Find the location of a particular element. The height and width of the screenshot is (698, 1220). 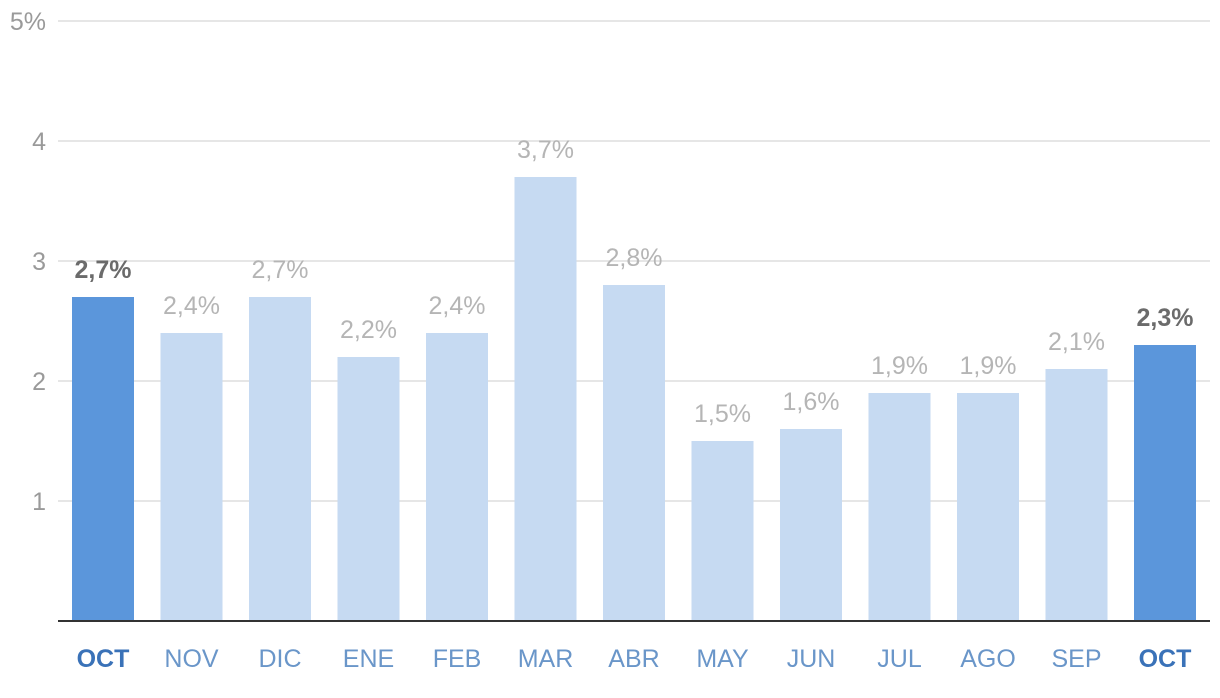

data-label: 2,8% is located at coordinates (634, 258).